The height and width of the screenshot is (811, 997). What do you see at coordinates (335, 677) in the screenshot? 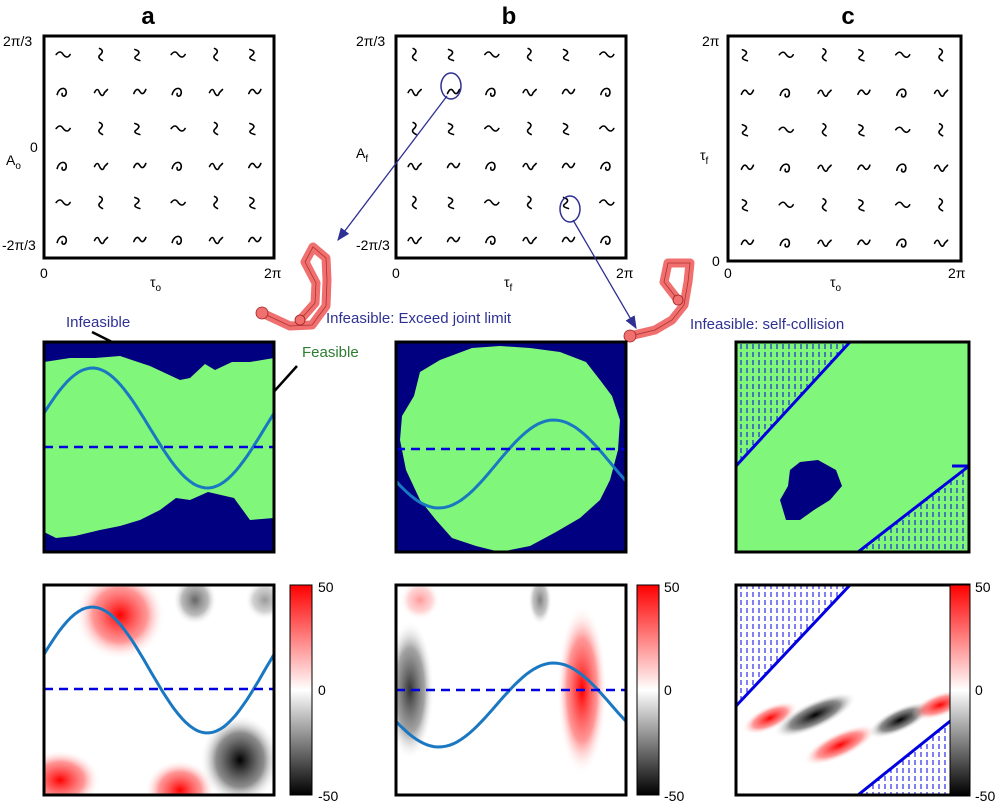
I see `trajectory-curves-bottom` at bounding box center [335, 677].